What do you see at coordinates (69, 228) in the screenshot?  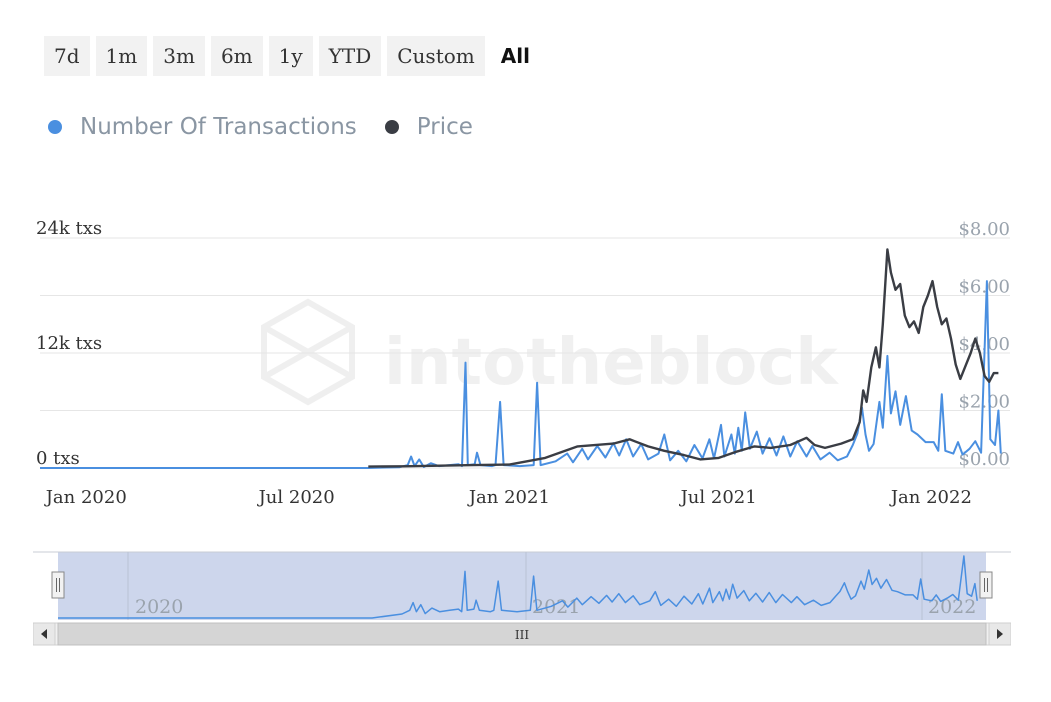 I see `y-left-tick-label: 24k txs` at bounding box center [69, 228].